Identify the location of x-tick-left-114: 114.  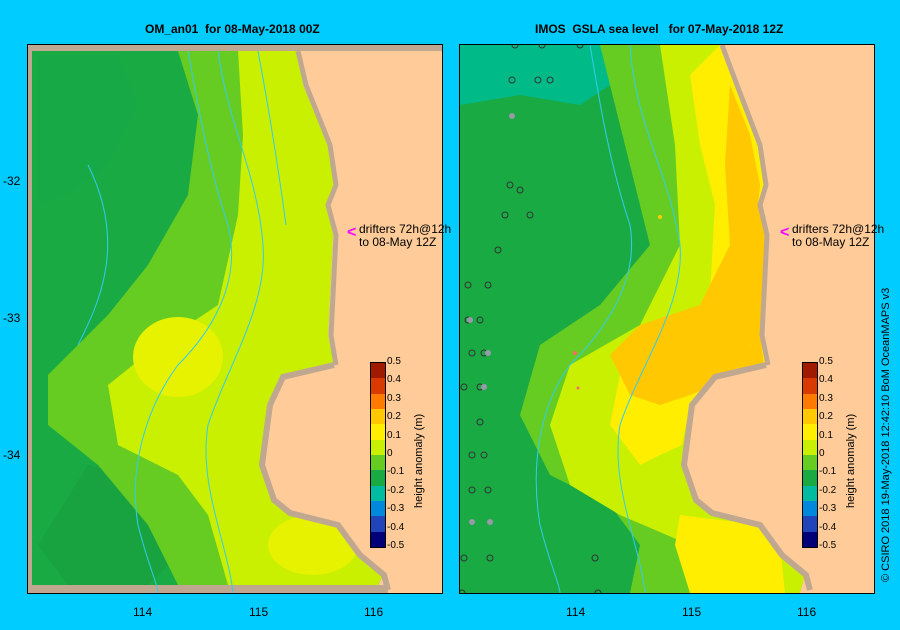
(143, 612).